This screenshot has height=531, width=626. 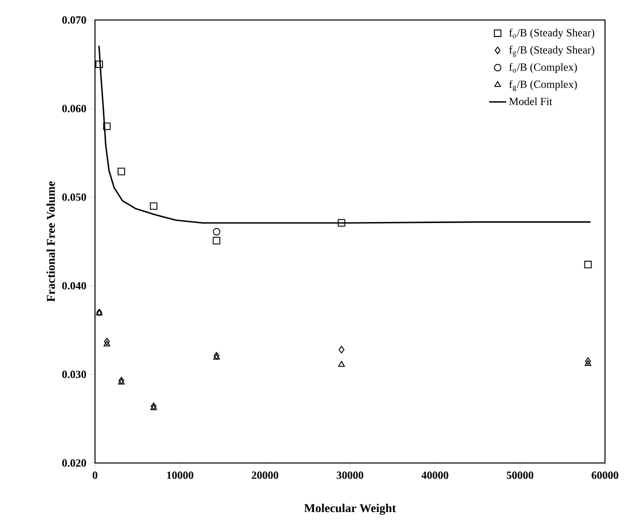 I want to click on y-tick-label: 0.030, so click(x=74, y=374).